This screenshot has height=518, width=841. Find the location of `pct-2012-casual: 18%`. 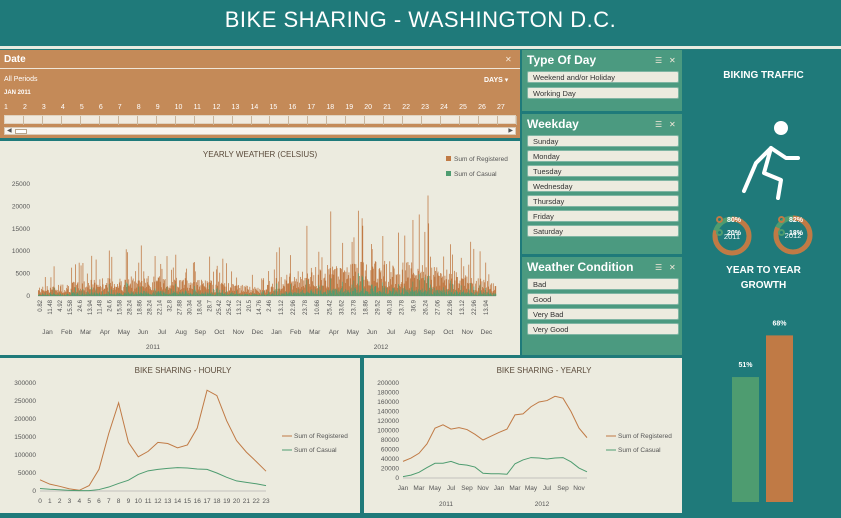

pct-2012-casual: 18% is located at coordinates (796, 233).